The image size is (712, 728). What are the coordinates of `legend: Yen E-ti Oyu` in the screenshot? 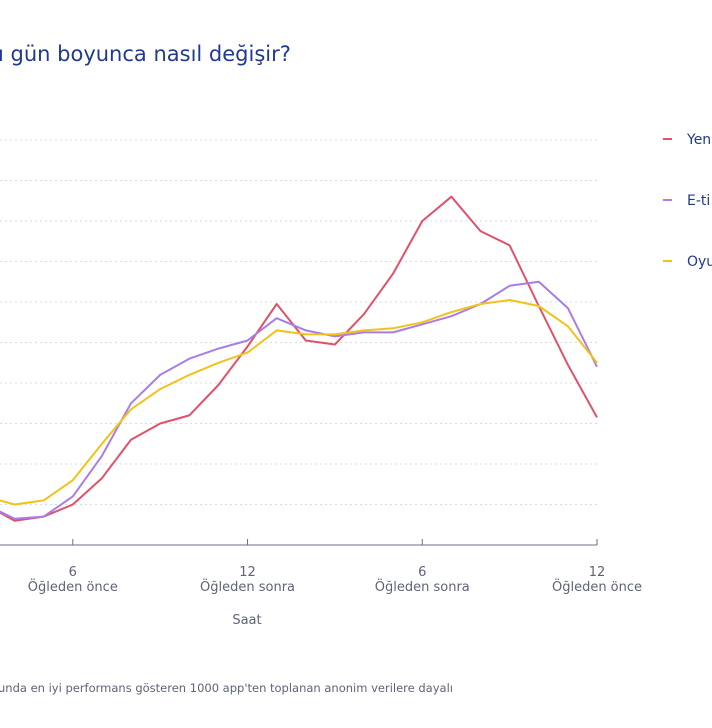 It's located at (687, 201).